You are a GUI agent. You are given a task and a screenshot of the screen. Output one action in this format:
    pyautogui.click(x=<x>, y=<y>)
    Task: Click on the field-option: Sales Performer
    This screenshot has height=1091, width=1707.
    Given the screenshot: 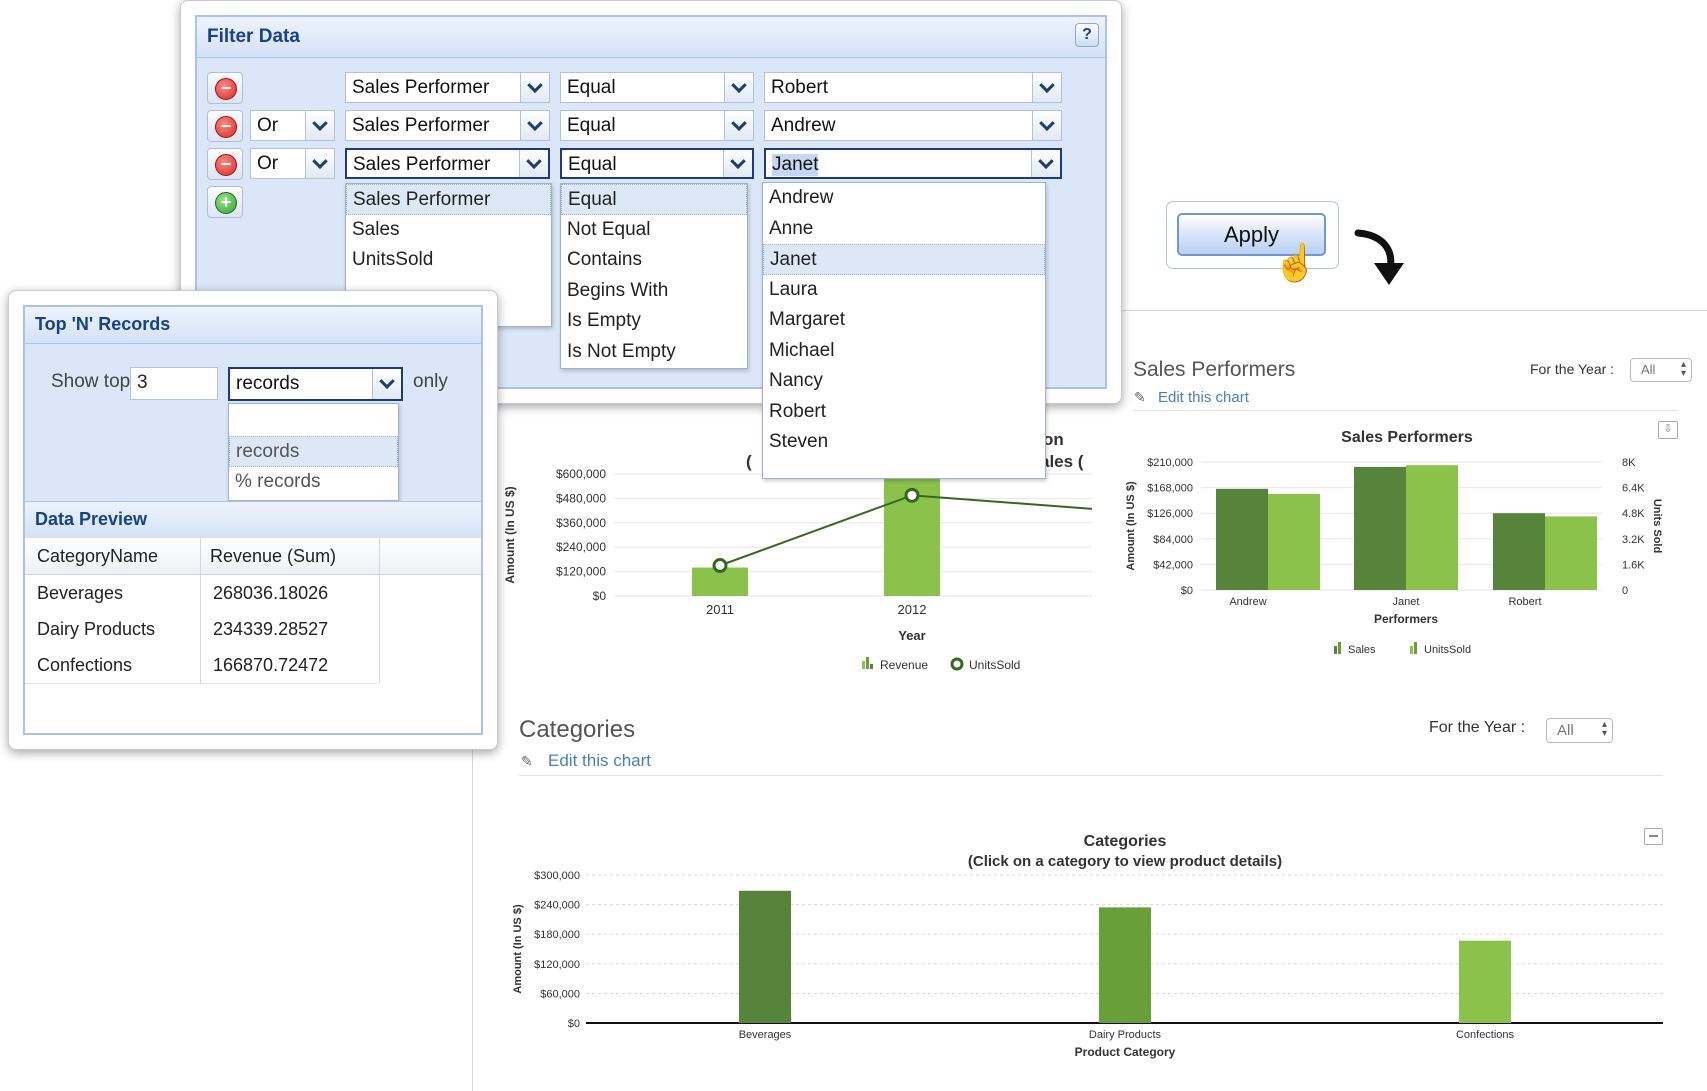 What is the action you would take?
    pyautogui.click(x=448, y=199)
    